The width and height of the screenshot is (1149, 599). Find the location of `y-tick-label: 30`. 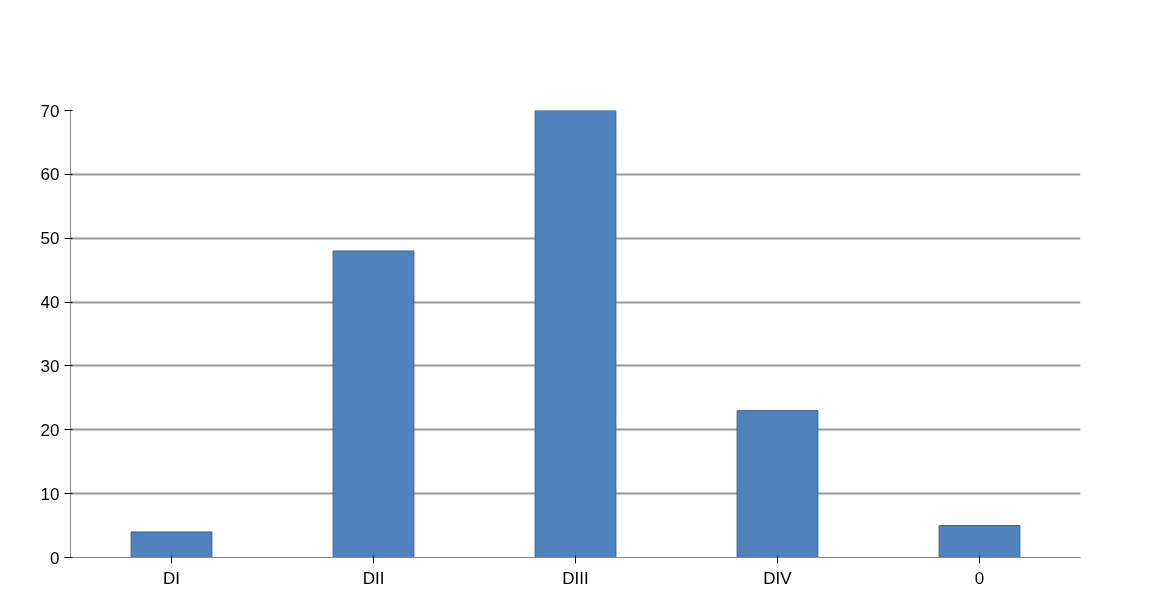

y-tick-label: 30 is located at coordinates (50, 366).